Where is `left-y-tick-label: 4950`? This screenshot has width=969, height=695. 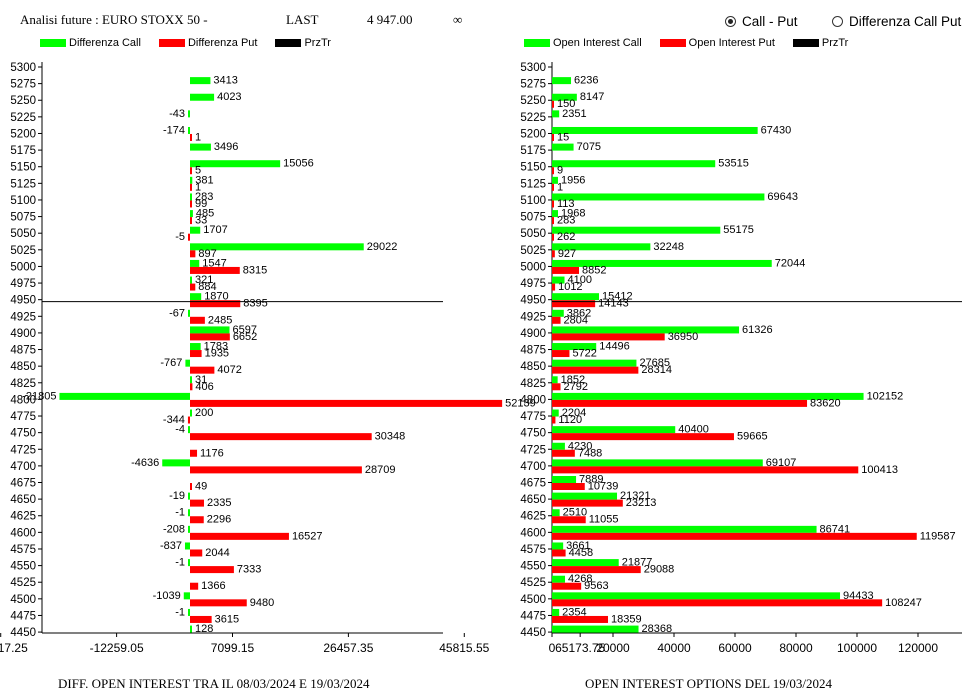 left-y-tick-label: 4950 is located at coordinates (23, 301).